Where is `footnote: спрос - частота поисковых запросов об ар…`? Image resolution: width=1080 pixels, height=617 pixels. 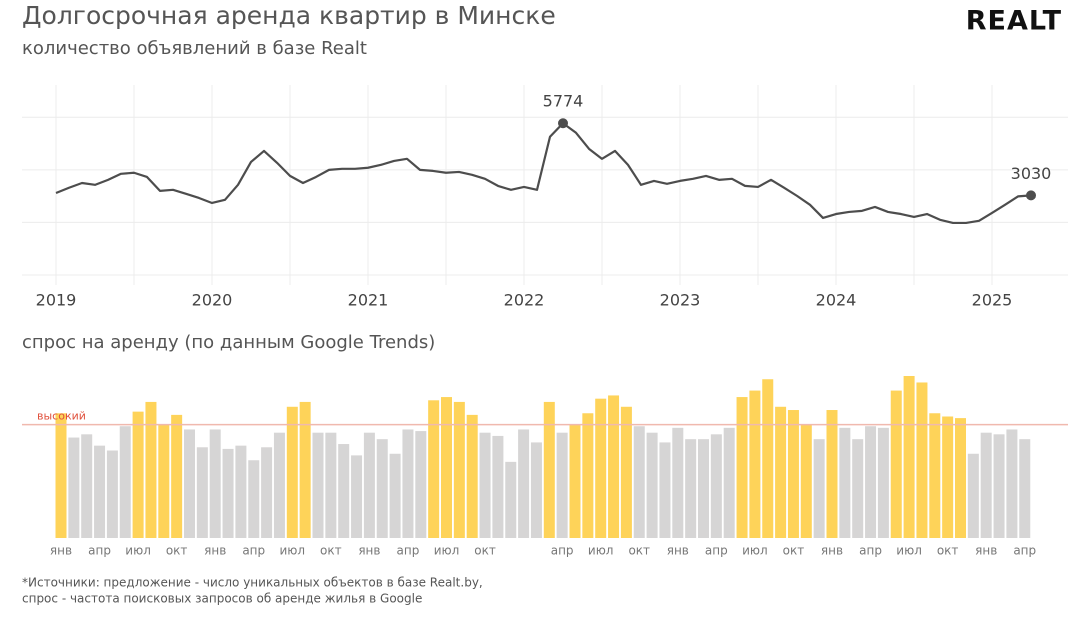
footnote: спрос - частота поисковых запросов об ар… is located at coordinates (222, 599).